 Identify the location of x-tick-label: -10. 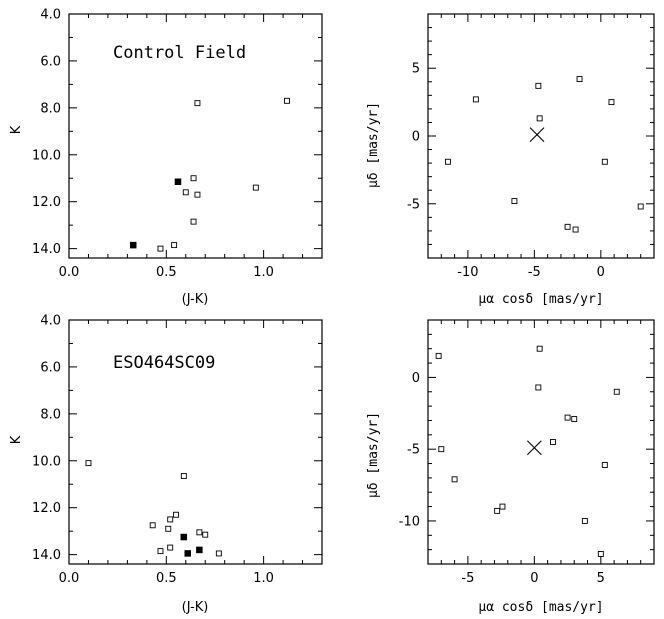
(467, 272).